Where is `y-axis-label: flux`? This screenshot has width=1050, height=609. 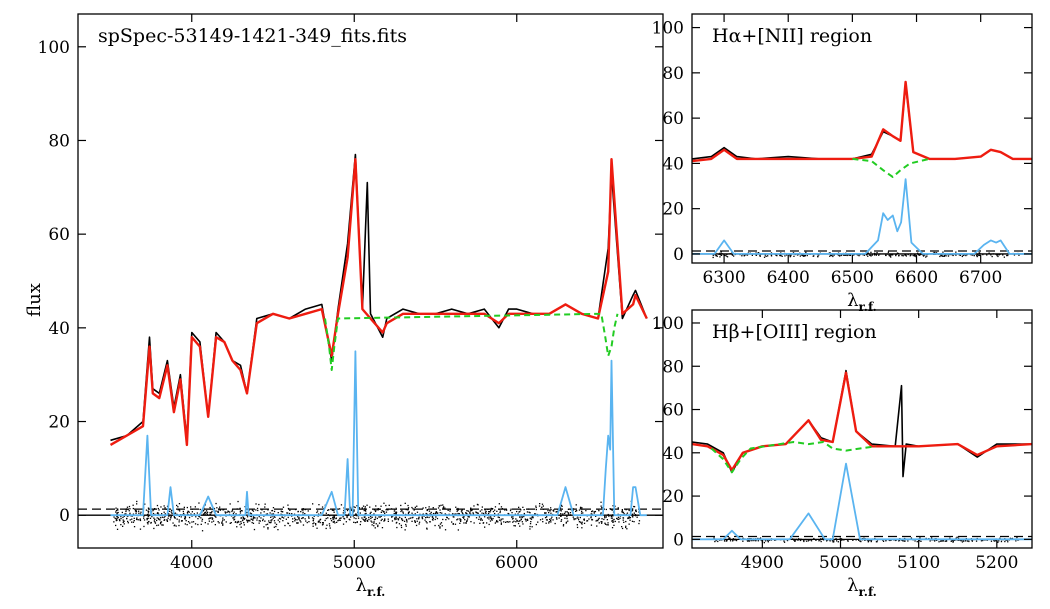
y-axis-label: flux is located at coordinates (34, 300).